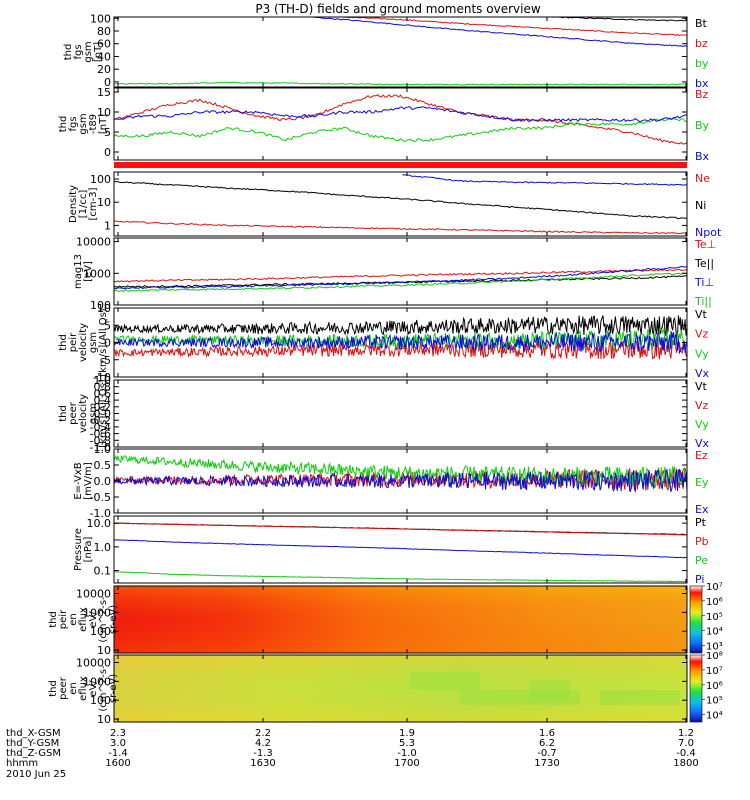 The width and height of the screenshot is (750, 800). I want to click on y-axis-label: thd peer en eflux eV/(cm^2-s-sr-eV), so click(83, 688).